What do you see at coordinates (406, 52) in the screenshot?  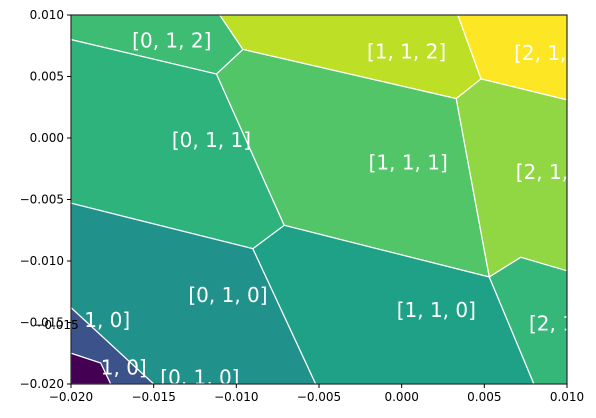 I see `cell-label: [1, 1, 2]` at bounding box center [406, 52].